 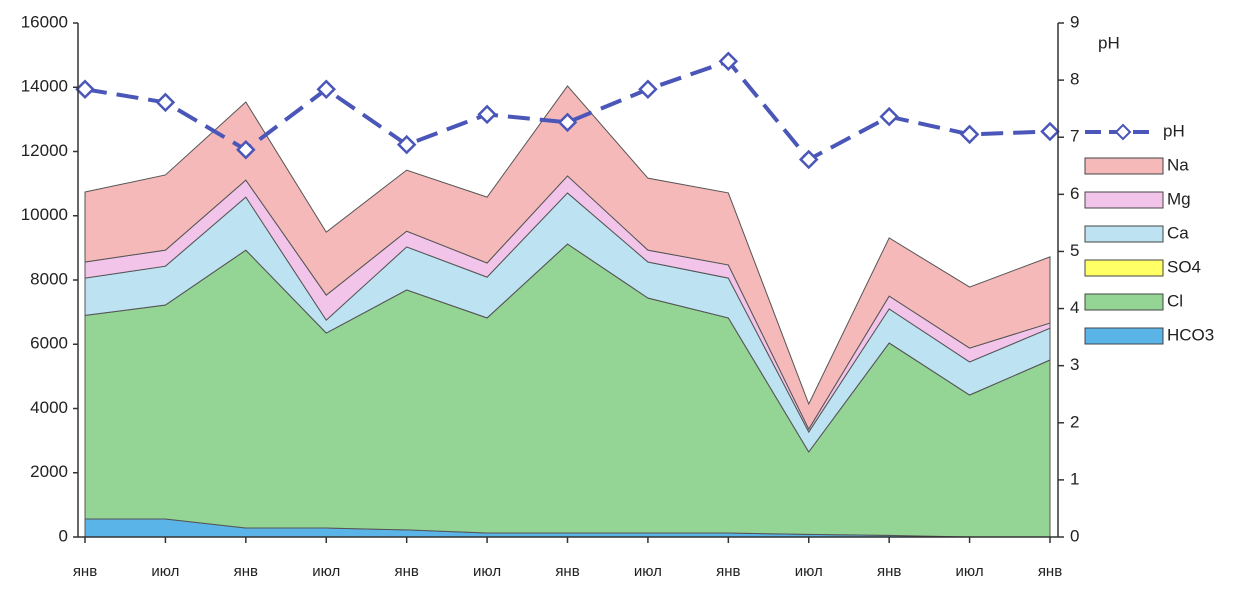 What do you see at coordinates (49, 471) in the screenshot?
I see `y-tick-label: 2000` at bounding box center [49, 471].